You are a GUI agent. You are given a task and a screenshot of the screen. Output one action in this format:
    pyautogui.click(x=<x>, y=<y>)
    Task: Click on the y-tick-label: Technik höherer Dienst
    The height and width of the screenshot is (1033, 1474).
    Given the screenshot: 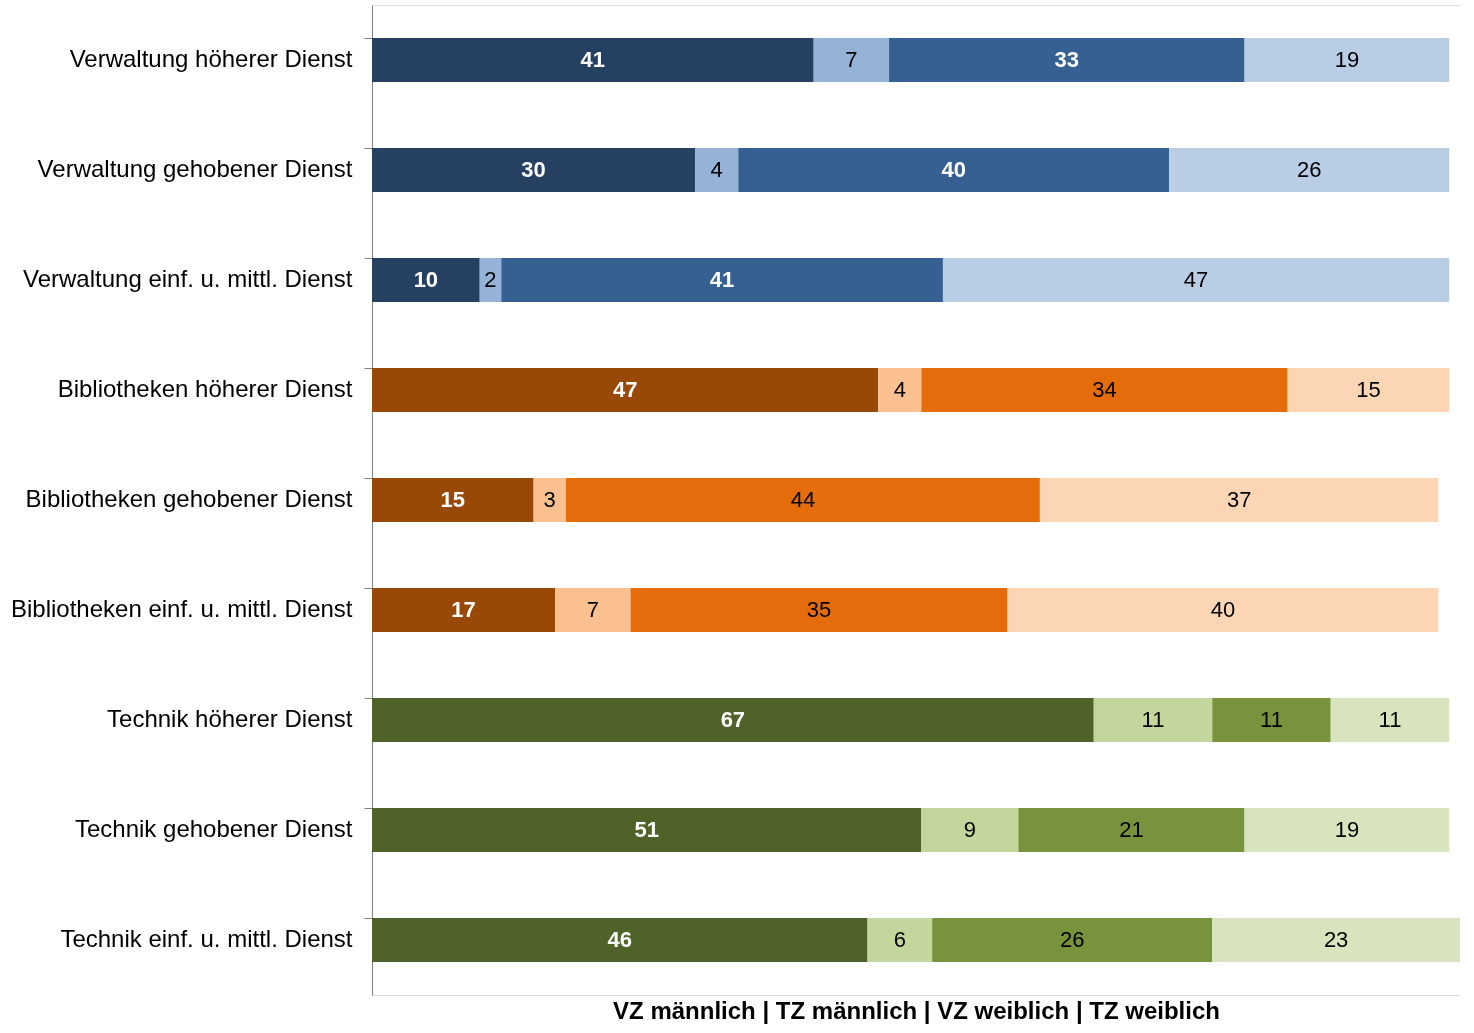 What is the action you would take?
    pyautogui.click(x=230, y=718)
    